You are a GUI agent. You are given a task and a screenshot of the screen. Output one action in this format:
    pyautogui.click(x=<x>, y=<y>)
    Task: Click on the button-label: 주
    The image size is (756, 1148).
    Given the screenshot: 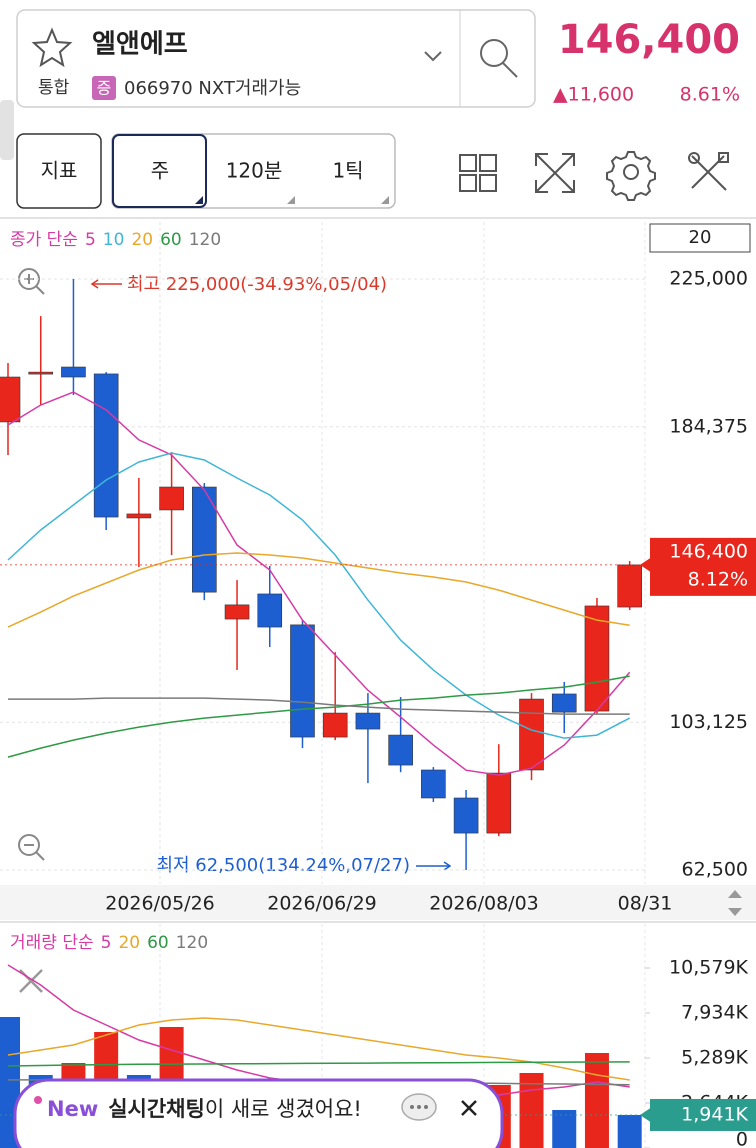 What is the action you would take?
    pyautogui.click(x=160, y=171)
    